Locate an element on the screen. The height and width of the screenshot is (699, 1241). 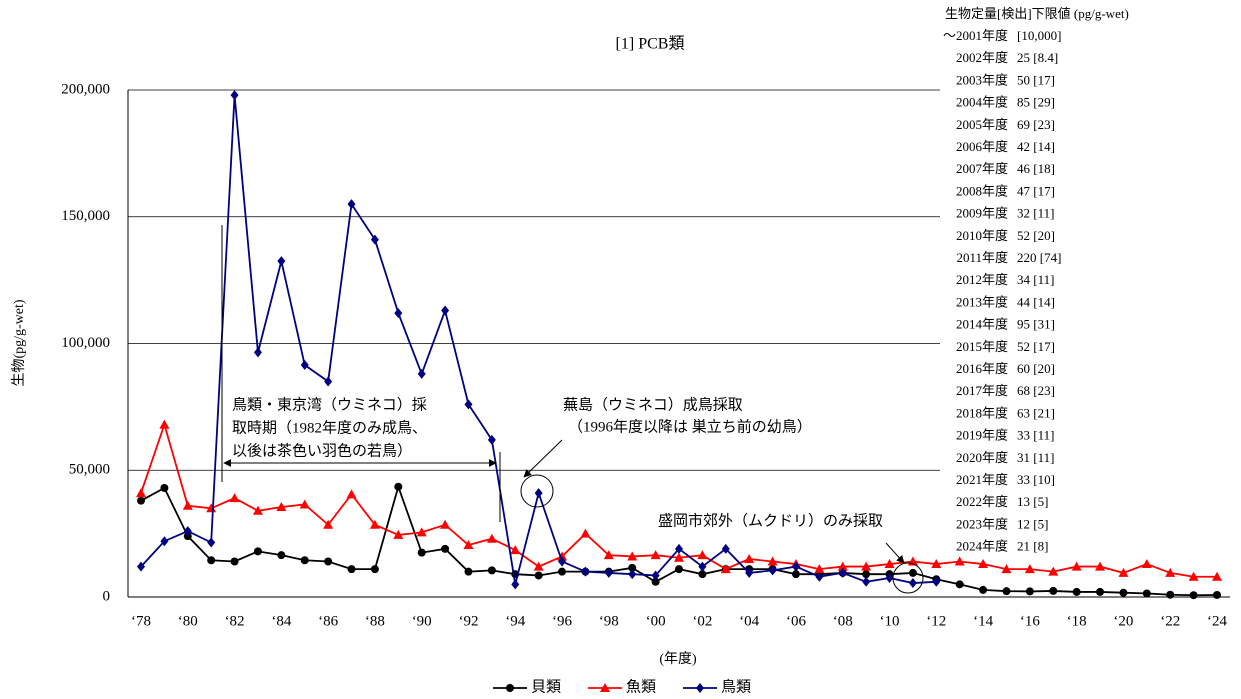
limits-year: 2009年度 is located at coordinates (982, 213).